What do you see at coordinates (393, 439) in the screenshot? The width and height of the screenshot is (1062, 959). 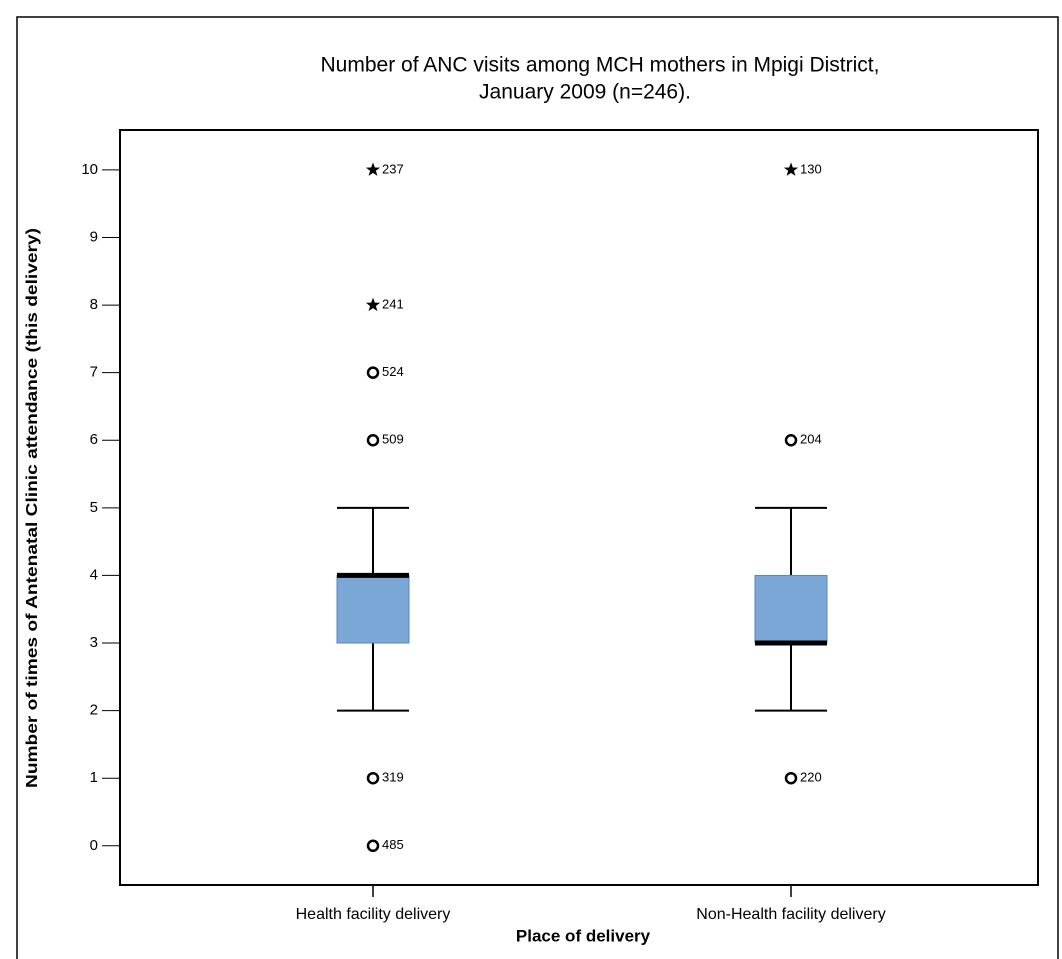 I see `outlier-label: 509` at bounding box center [393, 439].